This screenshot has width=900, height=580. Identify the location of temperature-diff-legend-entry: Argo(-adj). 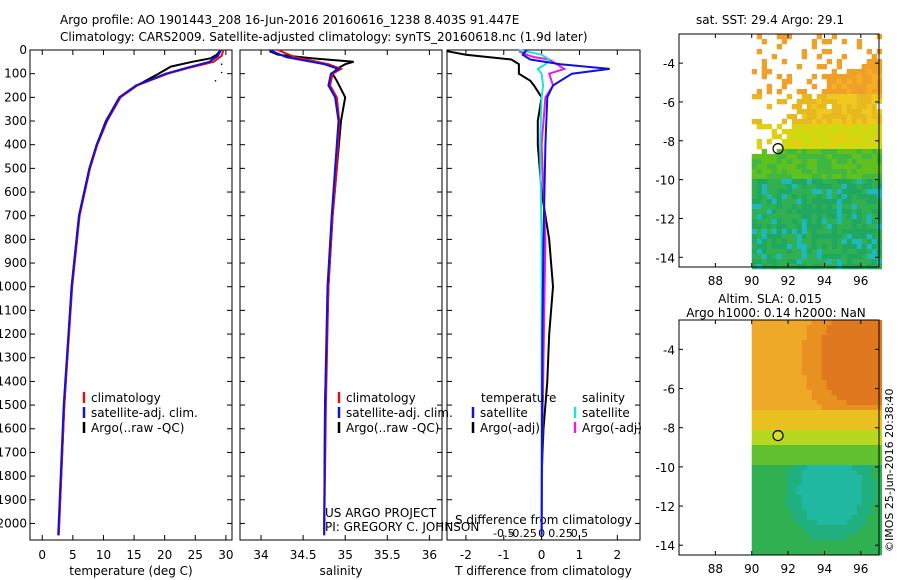
(510, 428).